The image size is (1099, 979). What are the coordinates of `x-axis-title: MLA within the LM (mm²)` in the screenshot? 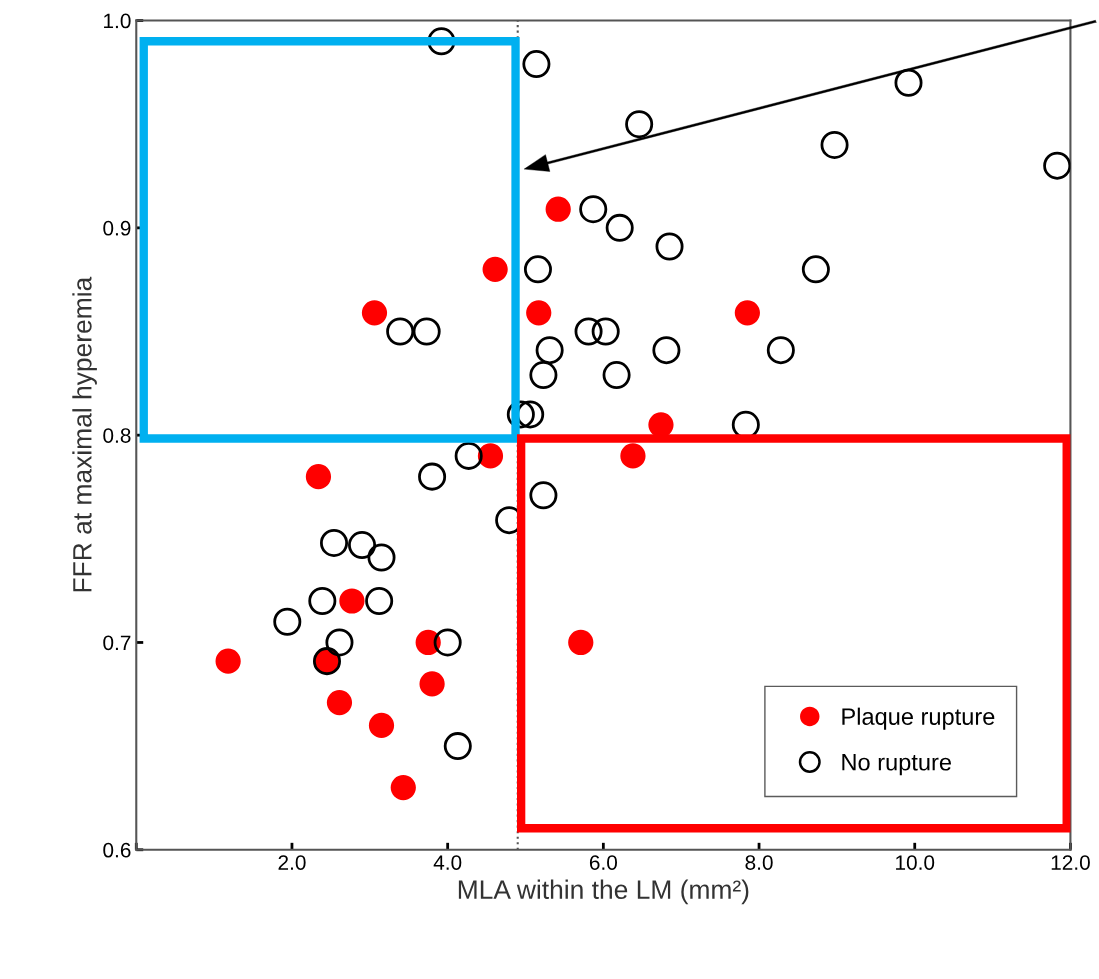 It's located at (603, 892).